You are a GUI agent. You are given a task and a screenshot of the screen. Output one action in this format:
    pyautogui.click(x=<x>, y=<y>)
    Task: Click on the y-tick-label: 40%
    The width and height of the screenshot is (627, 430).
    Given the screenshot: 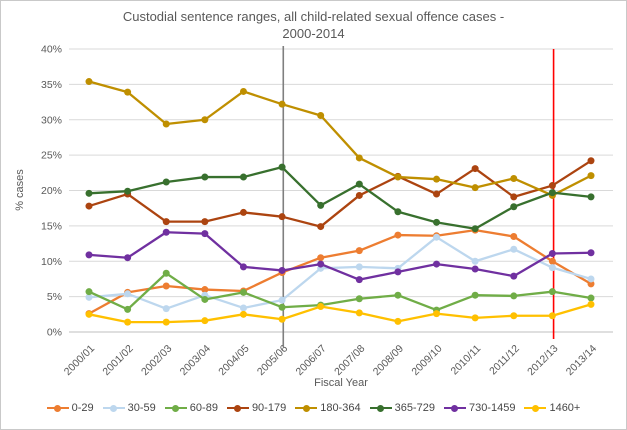 What is the action you would take?
    pyautogui.click(x=51, y=50)
    